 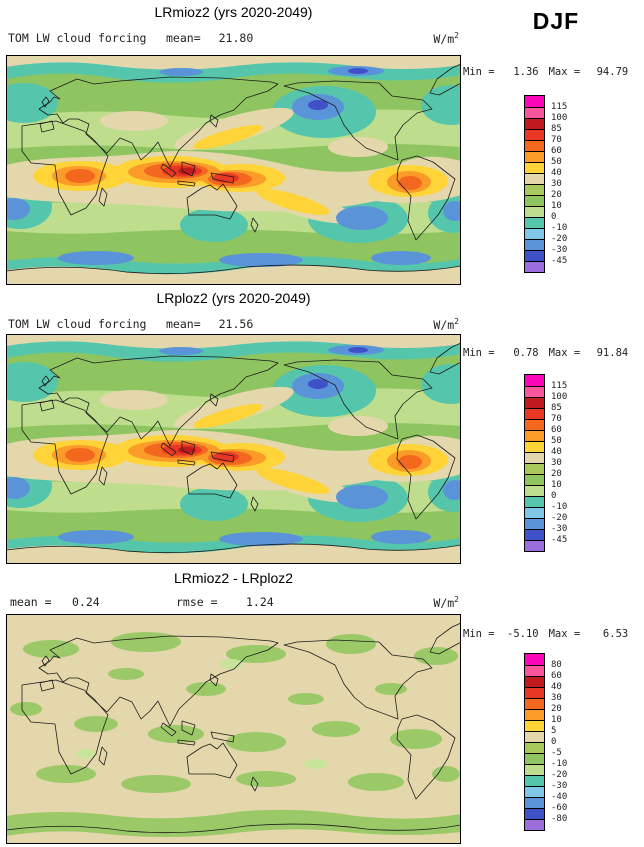 I want to click on panel2-colorbar: 115 100 85 70 60 50 40 30 20 10 0 -10 -20 -30 -45, so click(x=559, y=463).